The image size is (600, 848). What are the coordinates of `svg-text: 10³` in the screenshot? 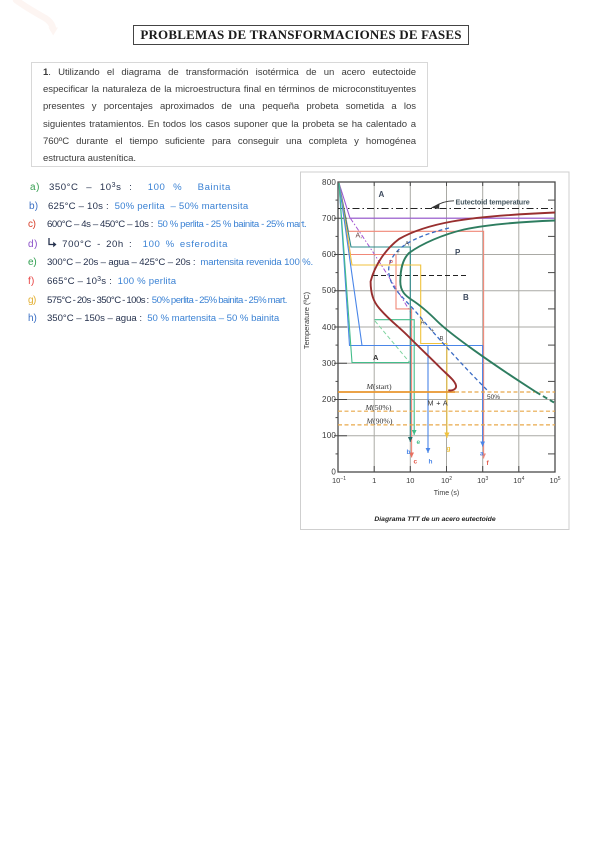 It's located at (482, 480).